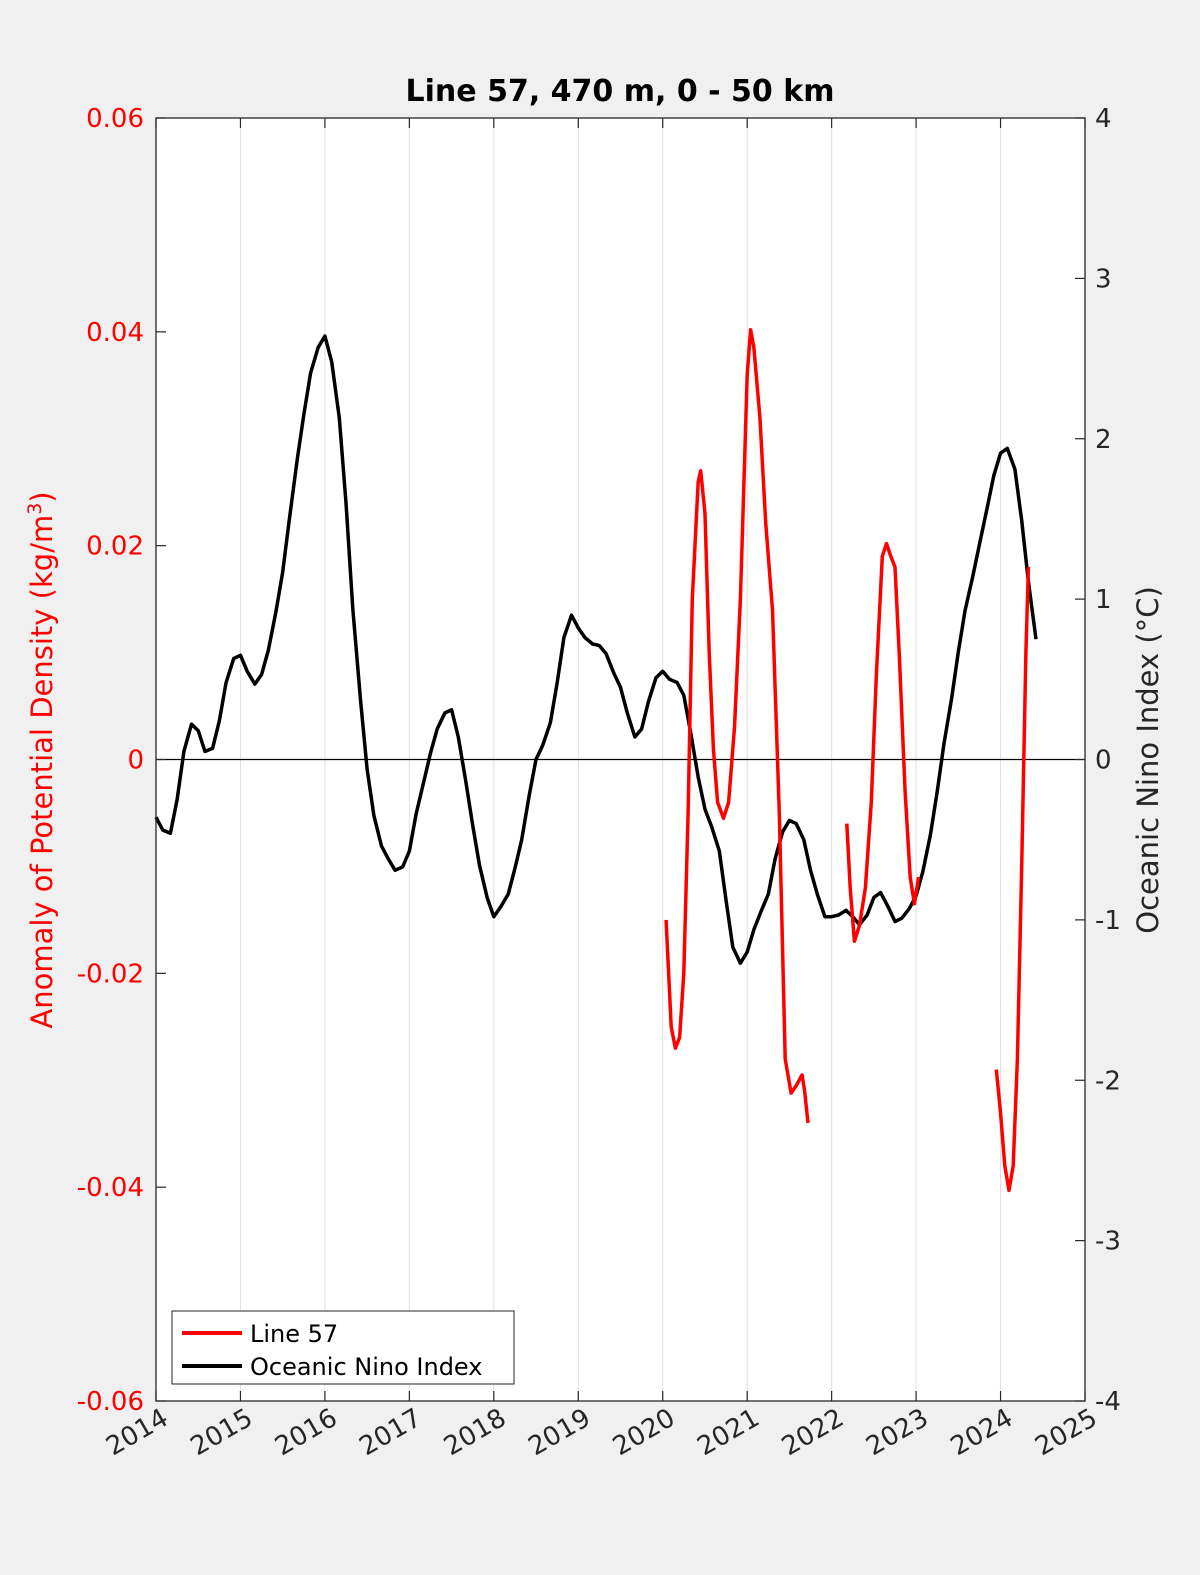 The image size is (1200, 1575). What do you see at coordinates (982, 1432) in the screenshot?
I see `x-tick-label: 2024` at bounding box center [982, 1432].